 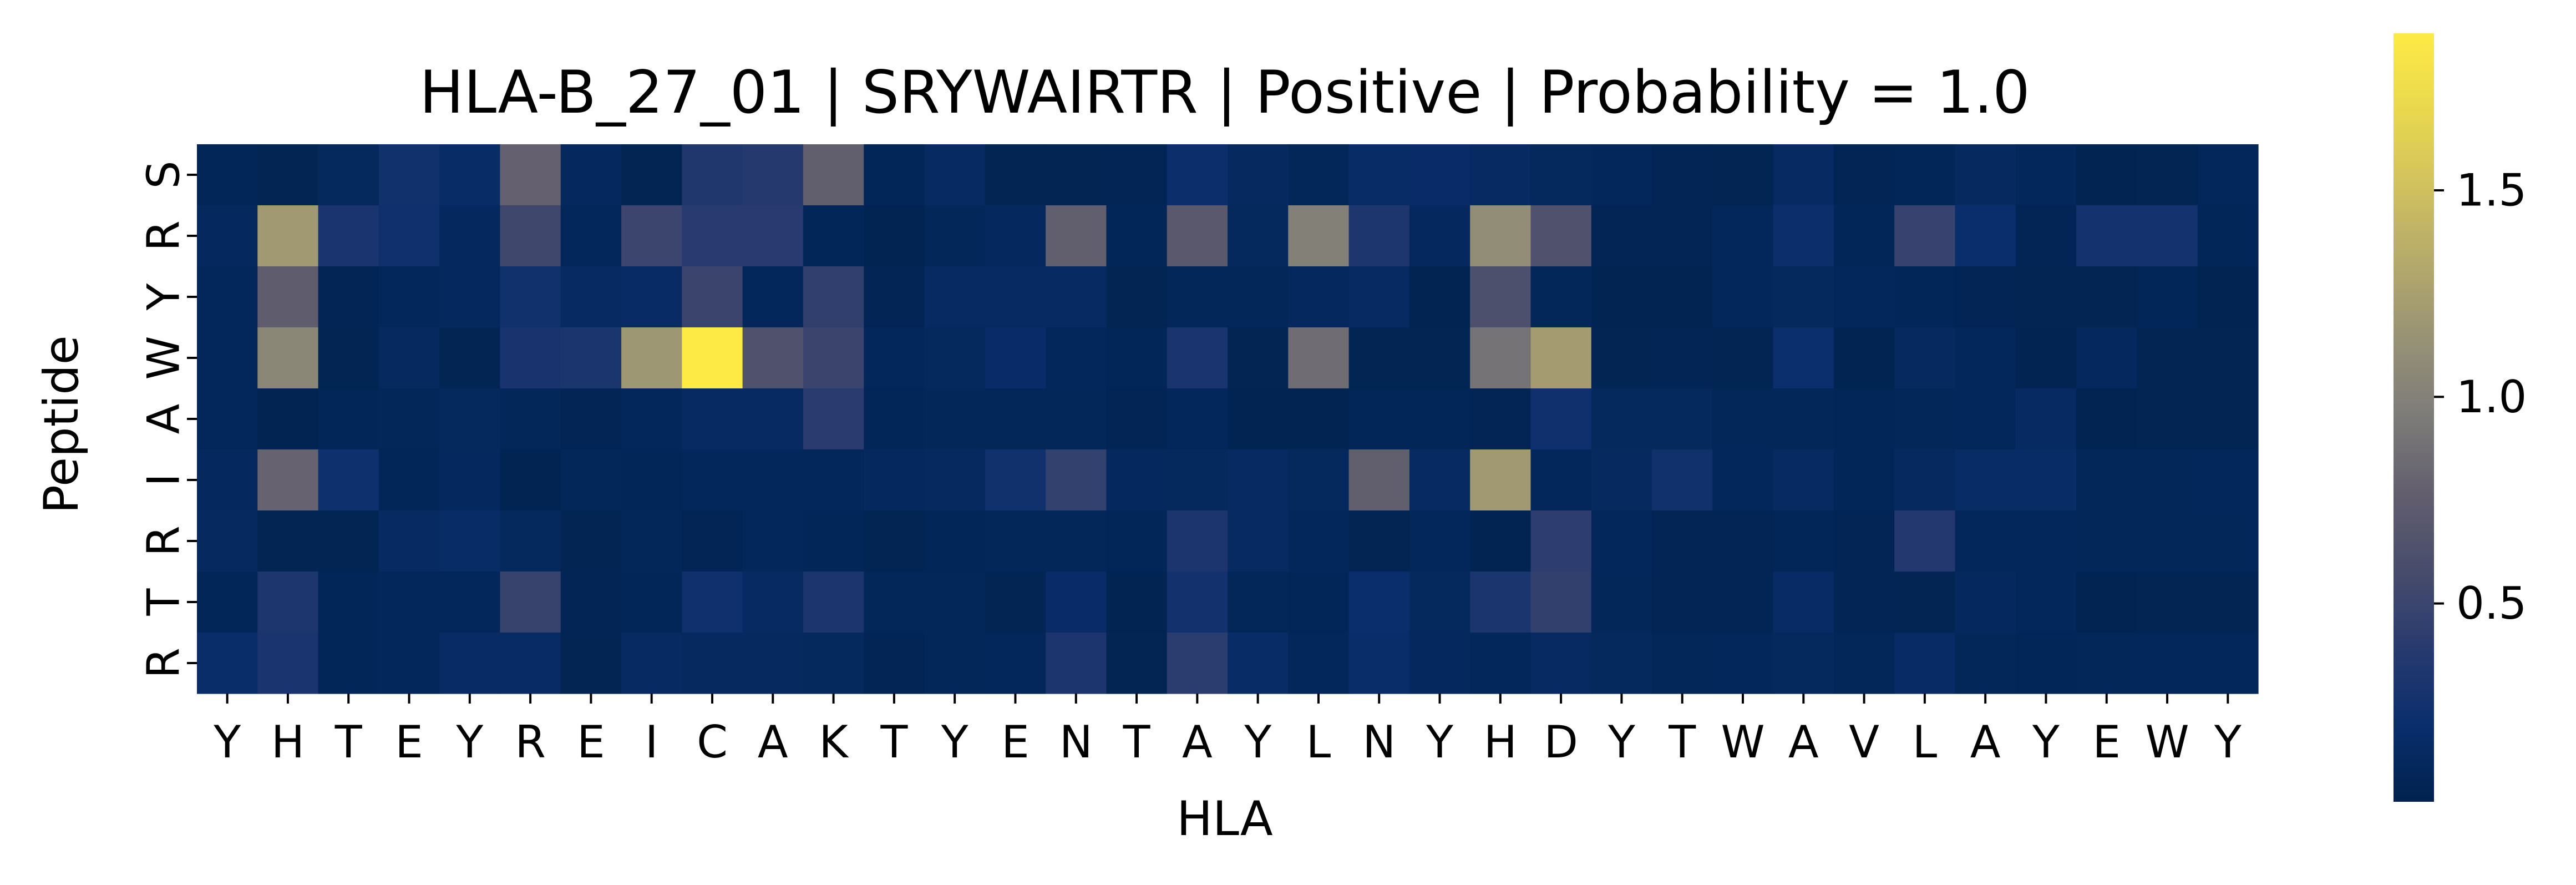 I want to click on x-tick-label: N, so click(x=1076, y=742).